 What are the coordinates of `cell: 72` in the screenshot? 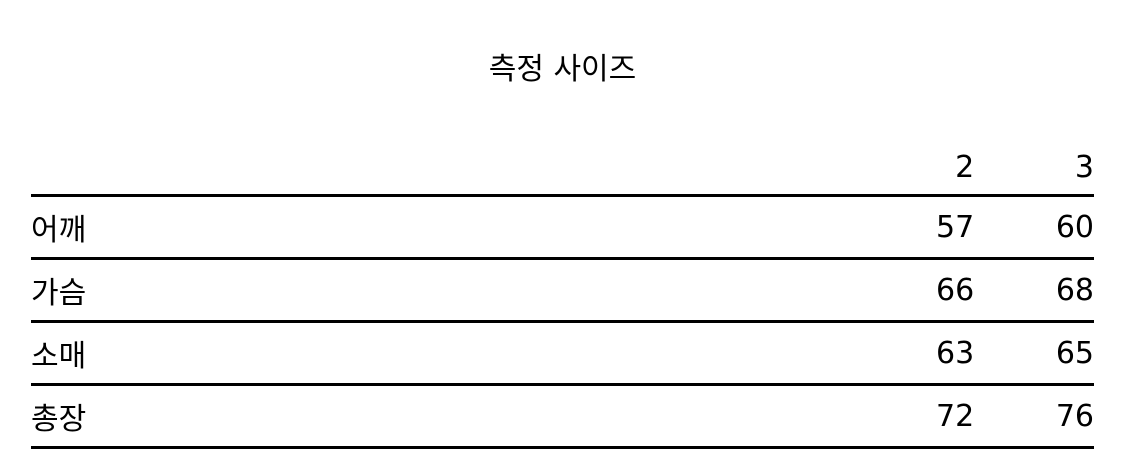 It's located at (955, 416).